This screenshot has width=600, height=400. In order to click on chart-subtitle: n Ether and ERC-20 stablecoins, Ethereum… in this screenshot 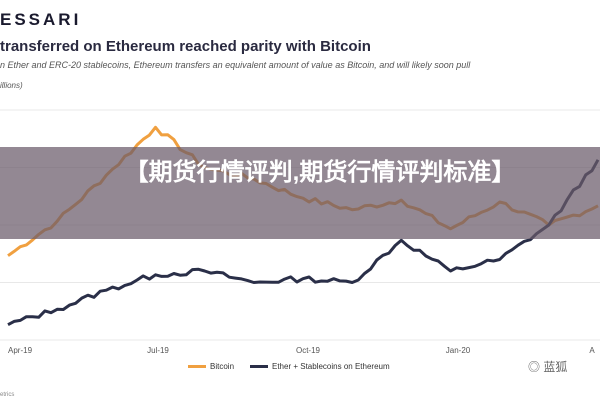, I will do `click(235, 65)`.